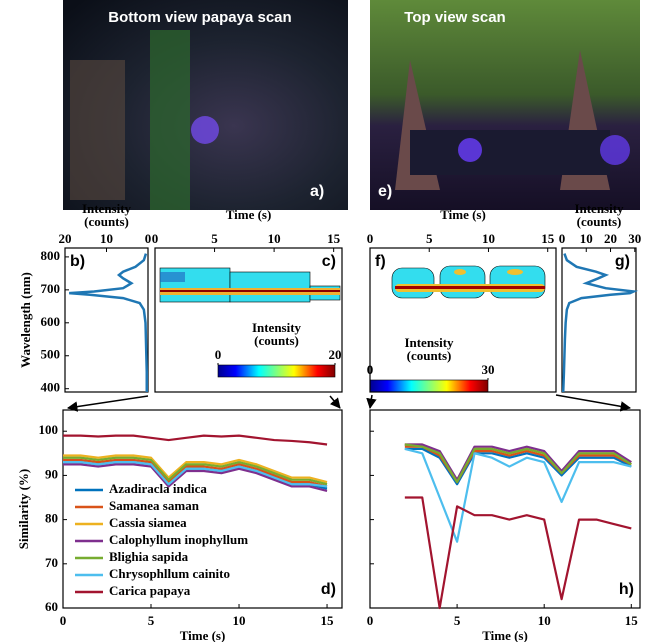  I want to click on legend-label: Chrysophllum cainito, so click(169, 573).